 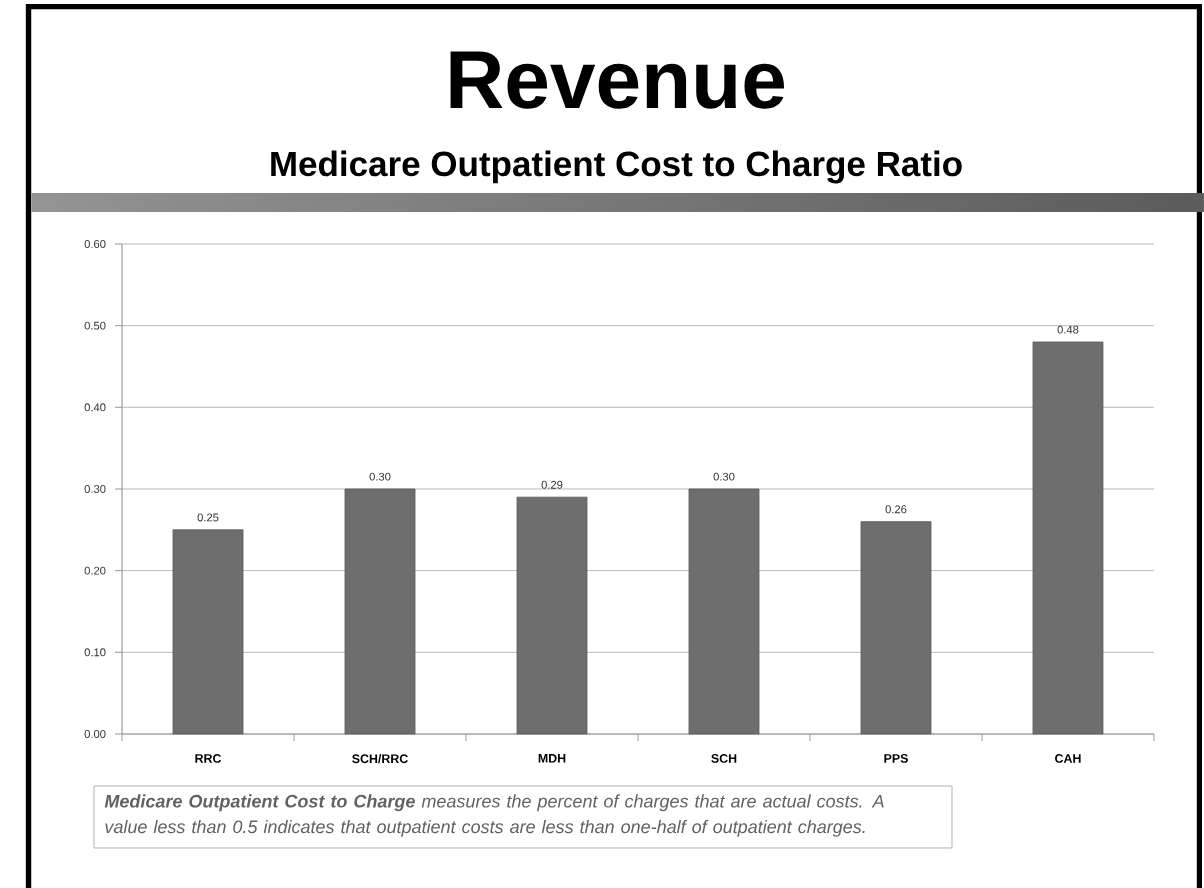 I want to click on chart-subtitle: Medicare Outpatient Cost to Charge Ratio, so click(x=616, y=167).